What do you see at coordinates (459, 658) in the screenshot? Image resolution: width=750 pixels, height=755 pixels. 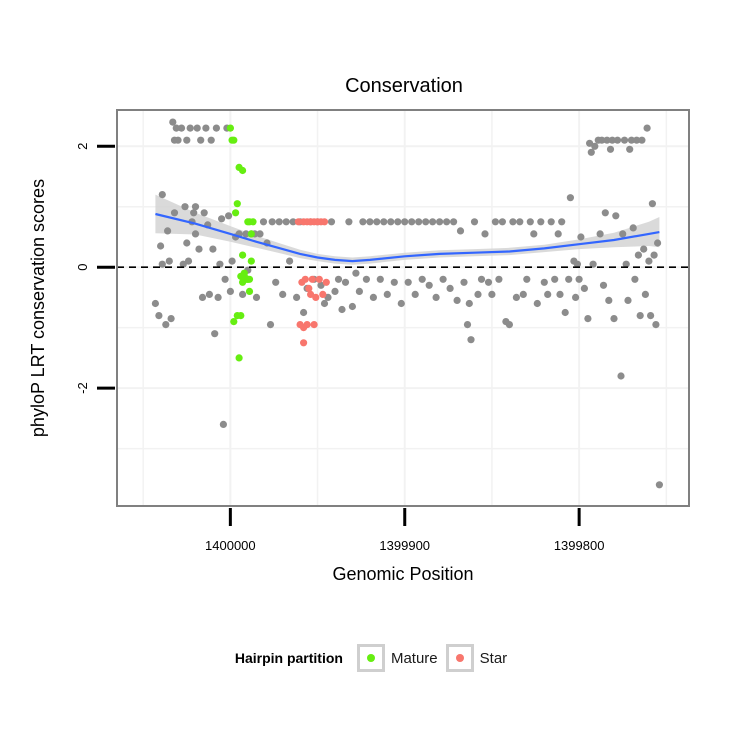 I see `legend-key-star` at bounding box center [459, 658].